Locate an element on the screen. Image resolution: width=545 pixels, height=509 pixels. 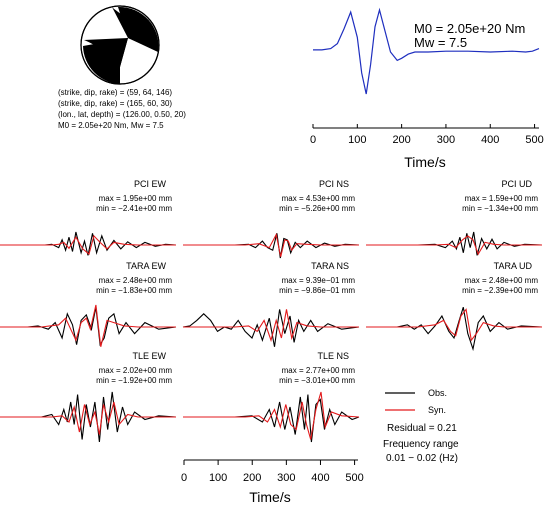
stf-tick-group: 0 100 200 300 400 500 is located at coordinates (427, 135).